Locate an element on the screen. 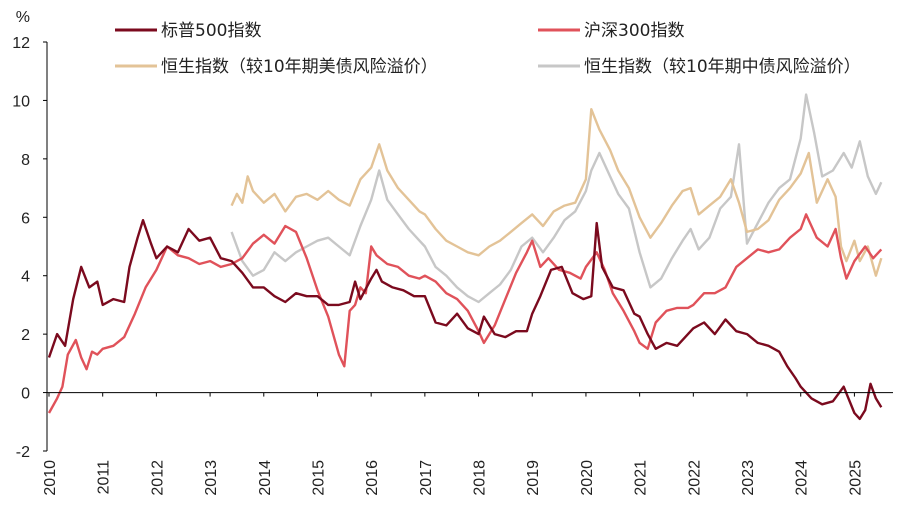 This screenshot has height=512, width=915. legend-label-1: 沪深300指数 is located at coordinates (634, 31).